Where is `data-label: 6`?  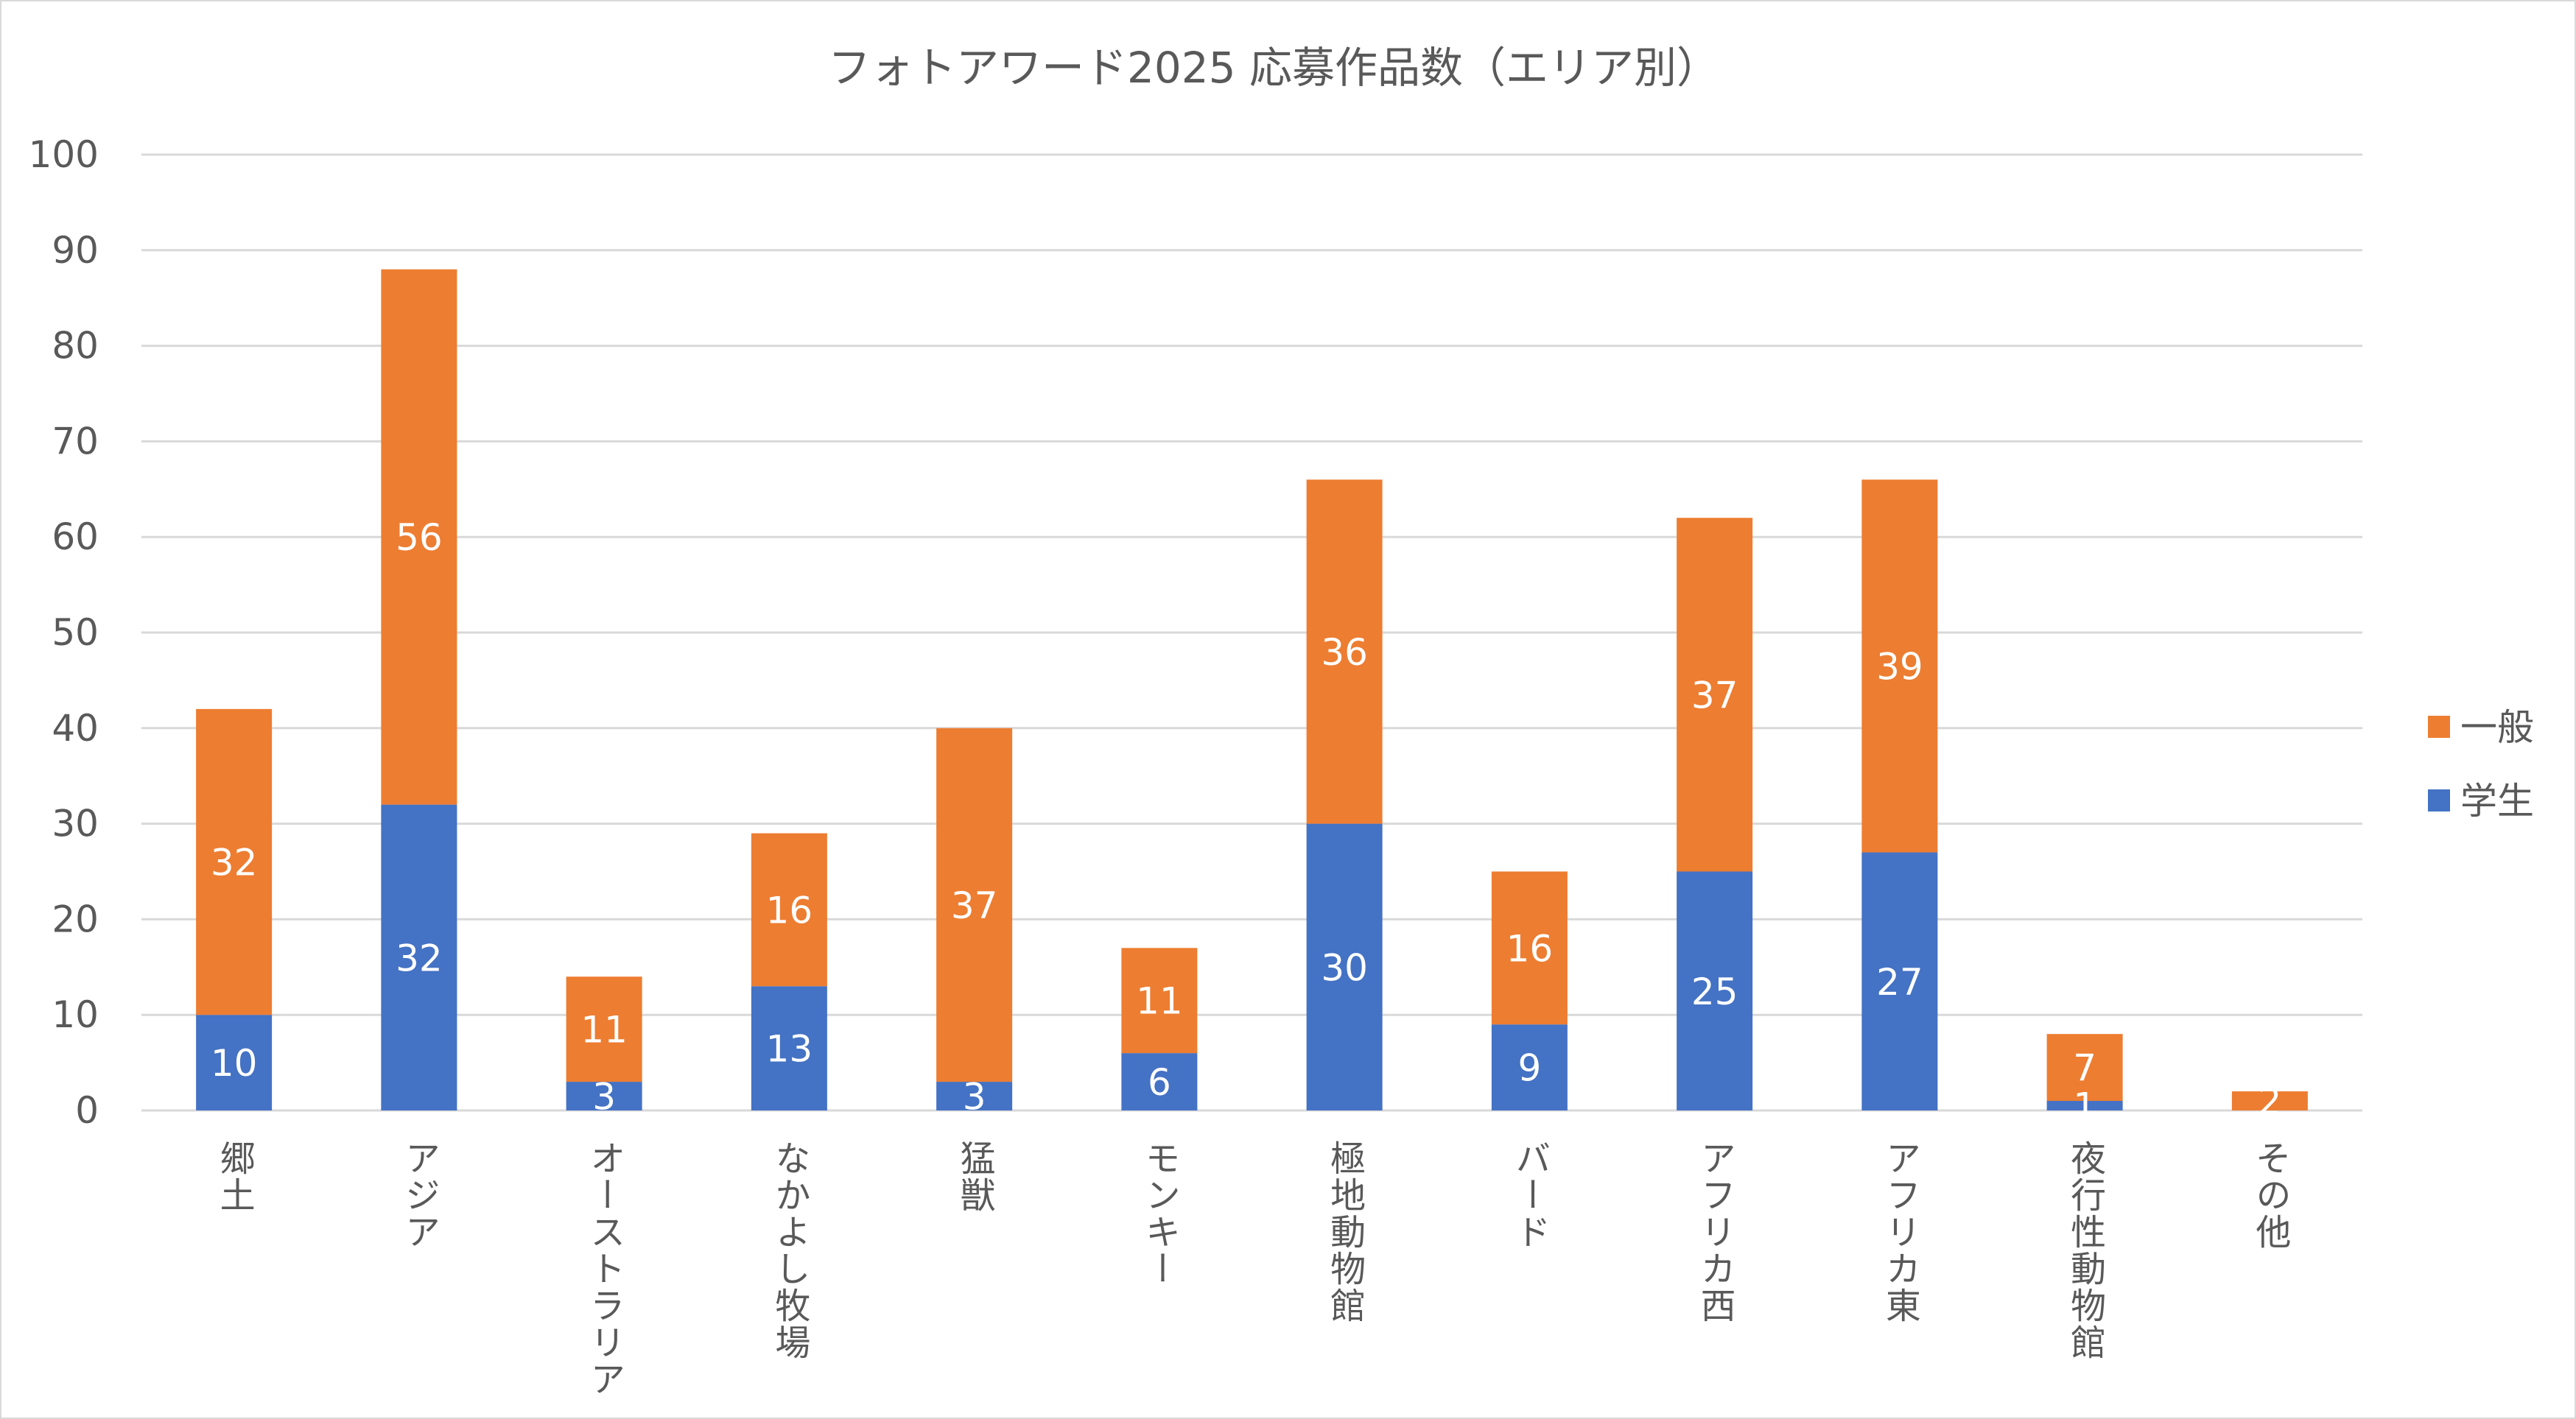 data-label: 6 is located at coordinates (1159, 1082).